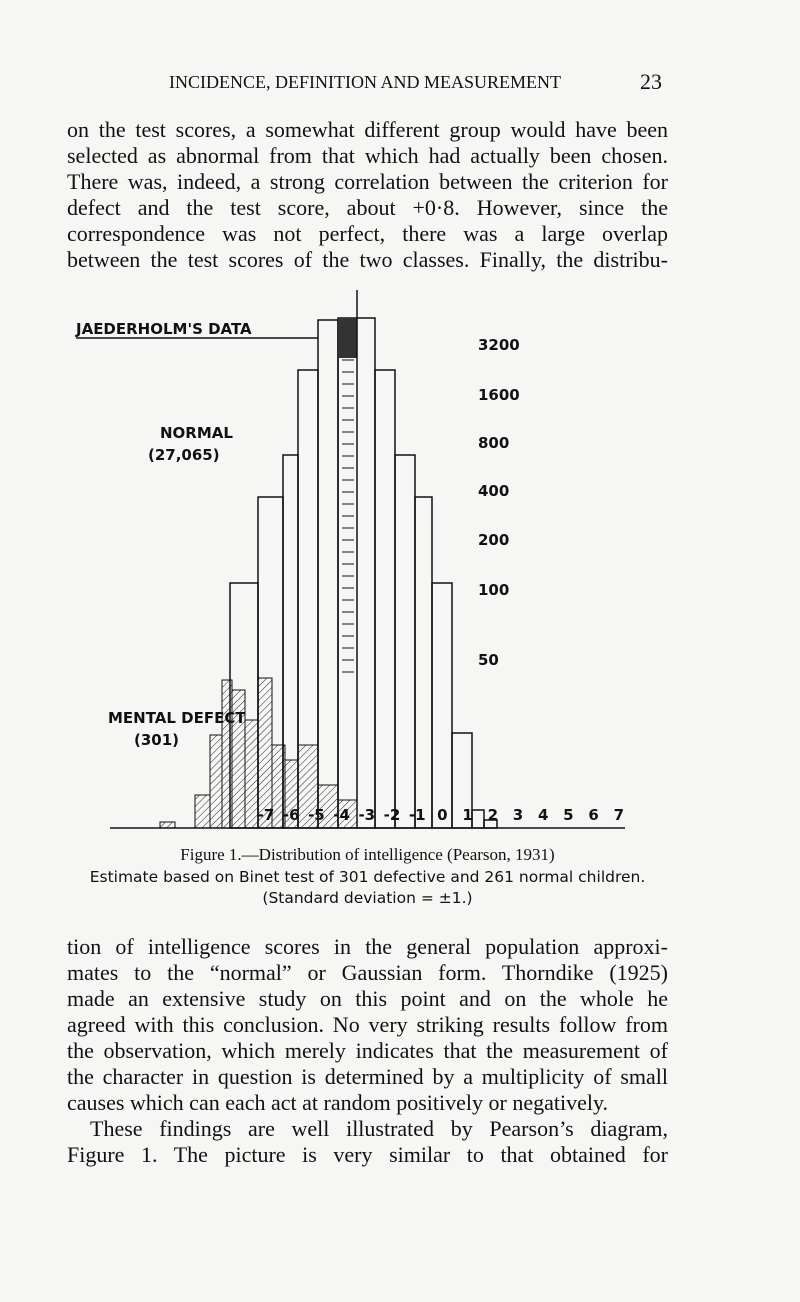 The height and width of the screenshot is (1302, 800). Describe the element at coordinates (493, 491) in the screenshot. I see `scale-label: 400` at that location.